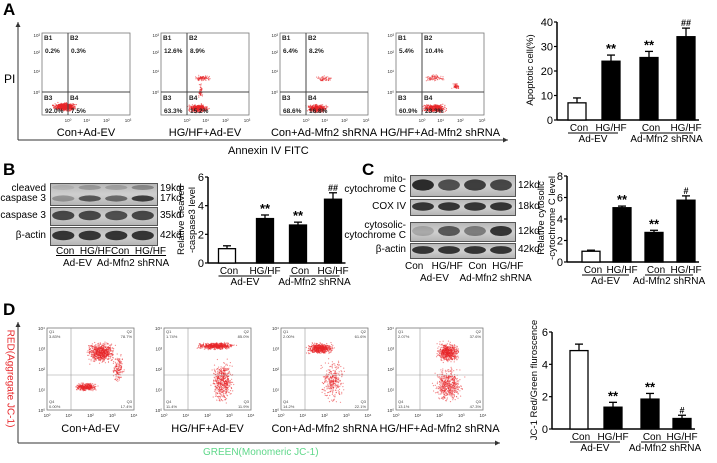 Image resolution: width=717 pixels, height=463 pixels. Describe the element at coordinates (134, 415) in the screenshot. I see `x-tick-label: 10⁴` at that location.